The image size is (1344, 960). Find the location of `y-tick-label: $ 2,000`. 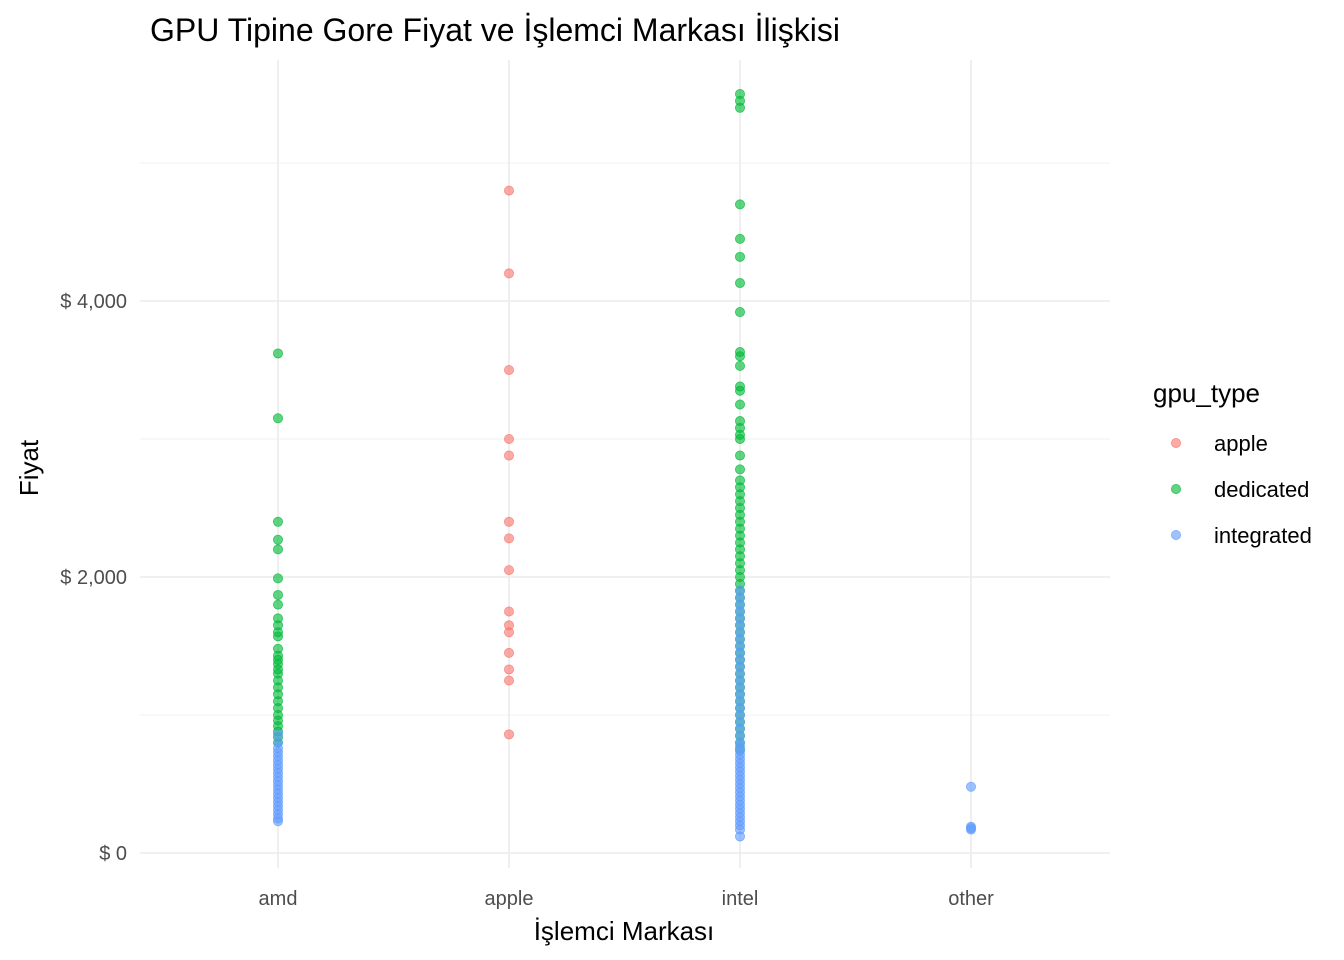

y-tick-label: $ 2,000 is located at coordinates (93, 578).